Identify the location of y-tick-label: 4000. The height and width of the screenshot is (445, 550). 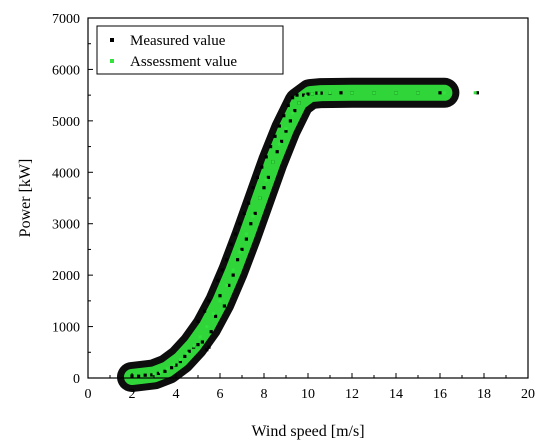
(66, 173).